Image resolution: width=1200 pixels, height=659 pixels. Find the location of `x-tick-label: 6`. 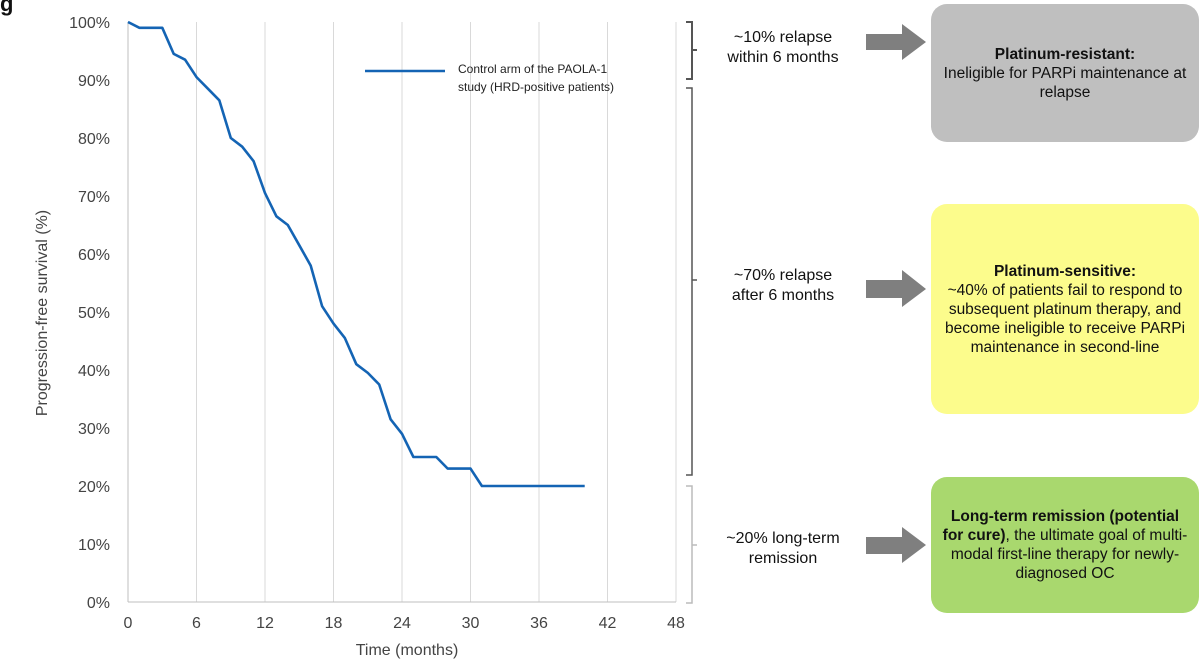

x-tick-label: 6 is located at coordinates (196, 623).